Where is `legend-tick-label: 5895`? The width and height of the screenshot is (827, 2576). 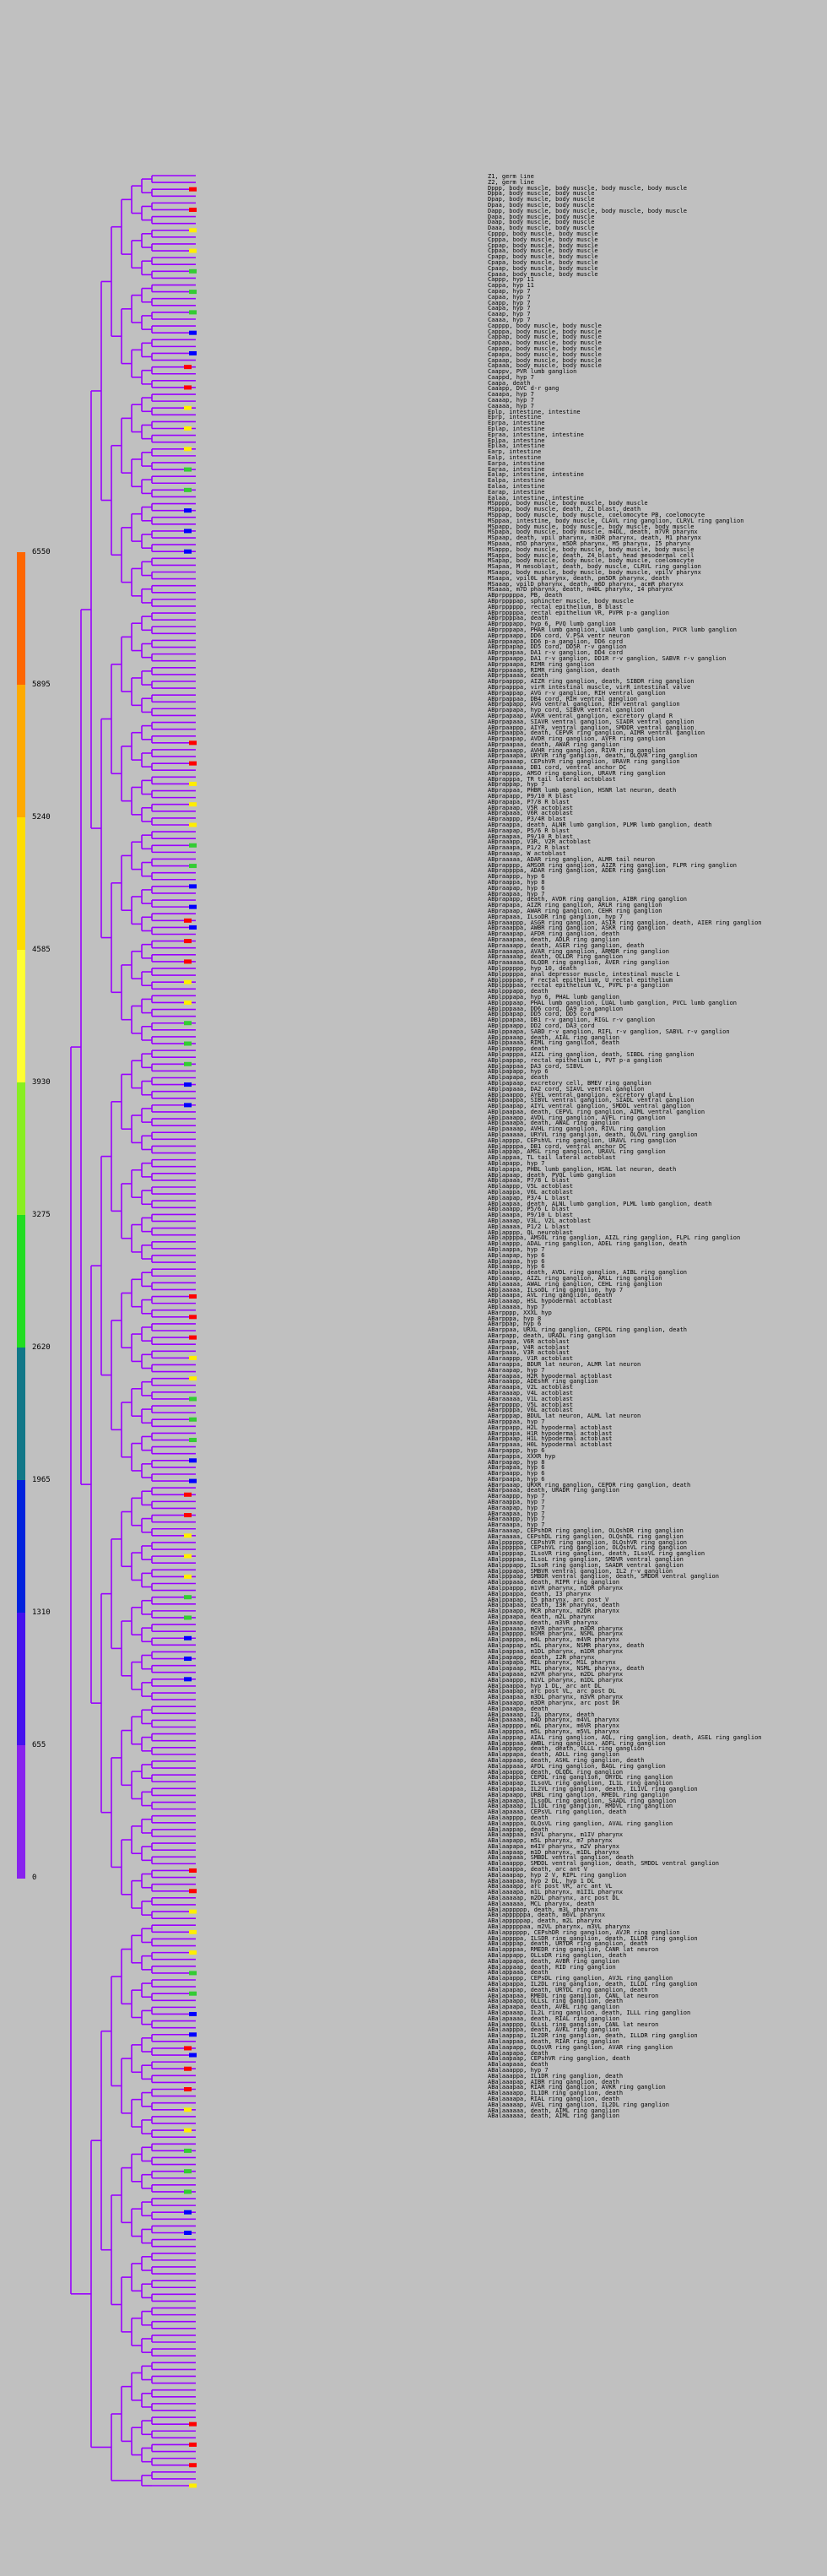 legend-tick-label: 5895 is located at coordinates (41, 685).